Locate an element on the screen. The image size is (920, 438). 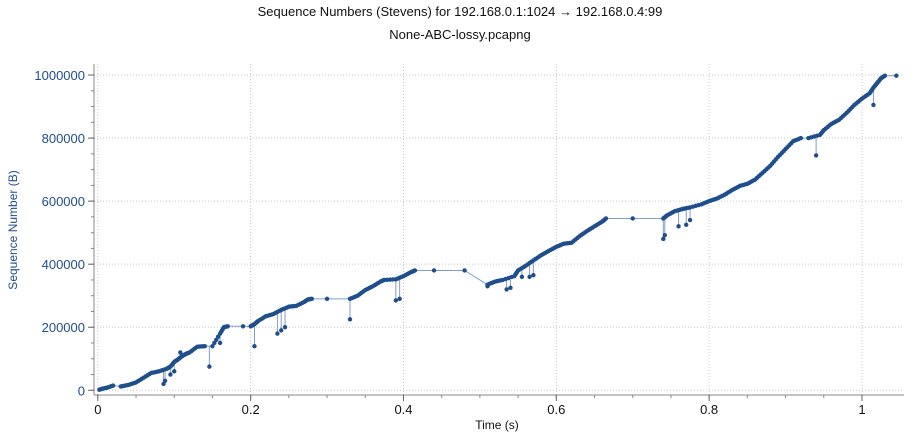
y-tick-label: 400000 is located at coordinates (63, 264).